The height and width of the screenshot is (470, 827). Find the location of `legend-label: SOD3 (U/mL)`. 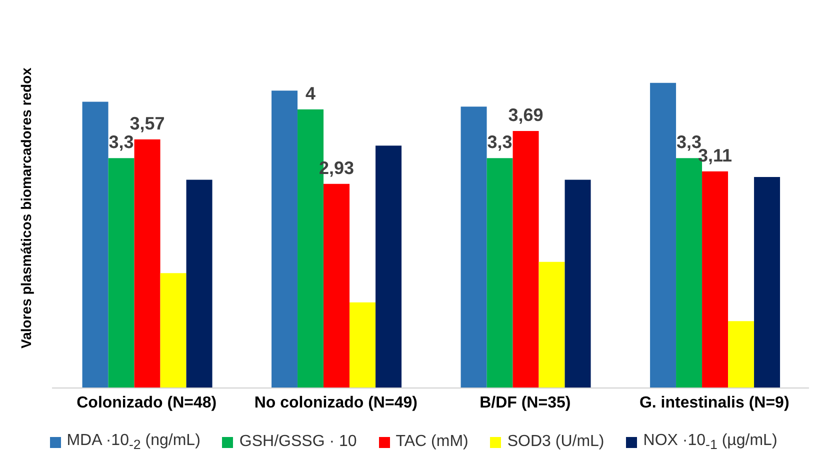

legend-label: SOD3 (U/mL) is located at coordinates (555, 442).